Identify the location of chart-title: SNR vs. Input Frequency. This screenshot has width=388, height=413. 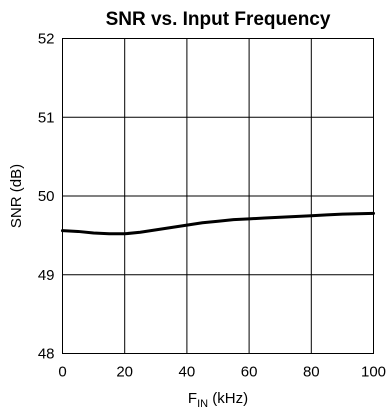
(218, 19).